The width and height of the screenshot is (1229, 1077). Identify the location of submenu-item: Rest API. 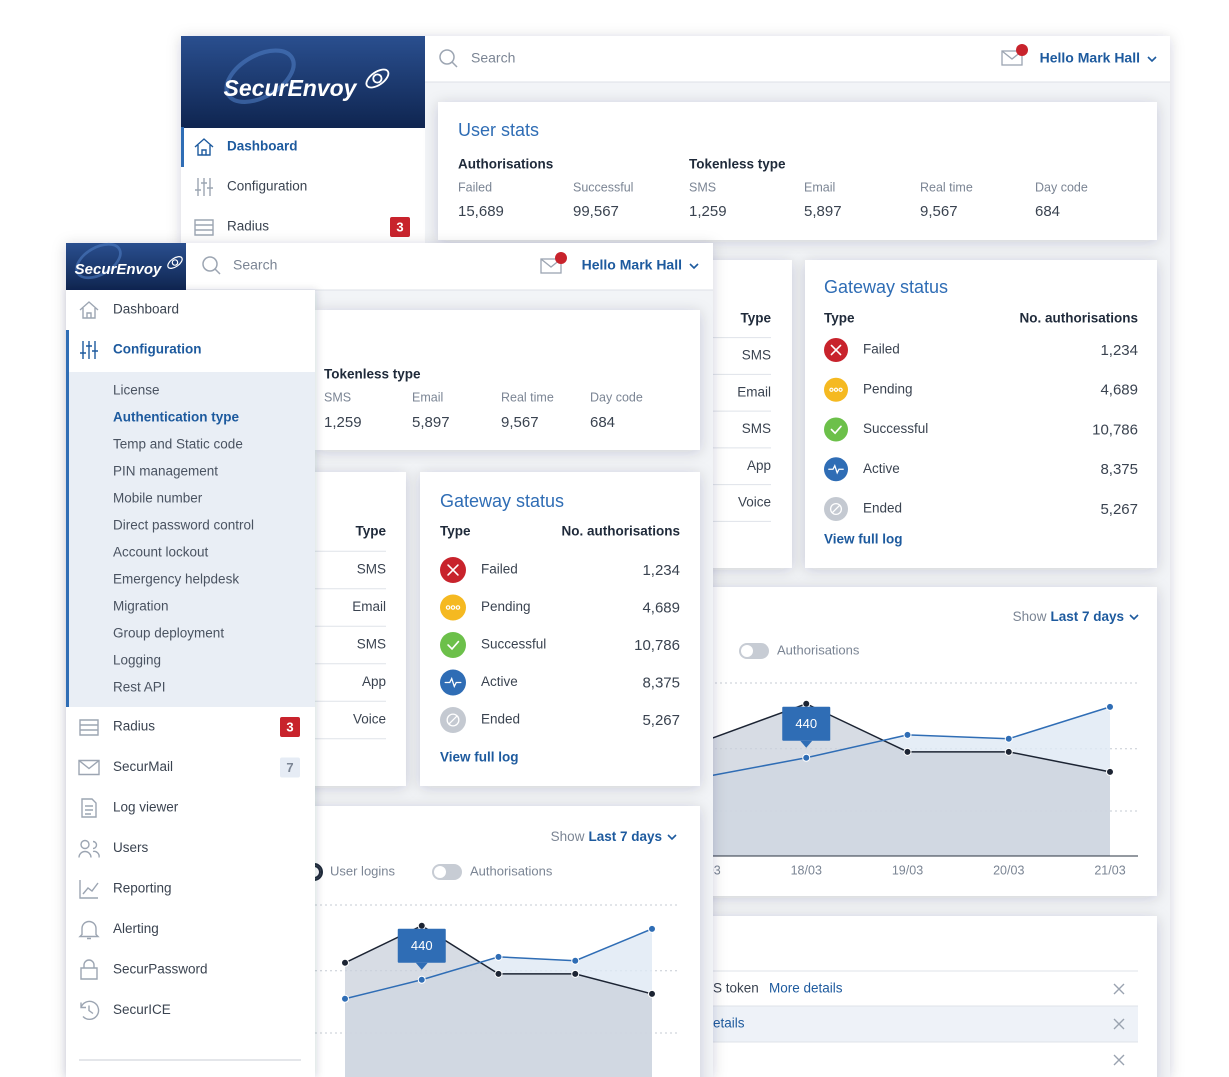
(139, 687).